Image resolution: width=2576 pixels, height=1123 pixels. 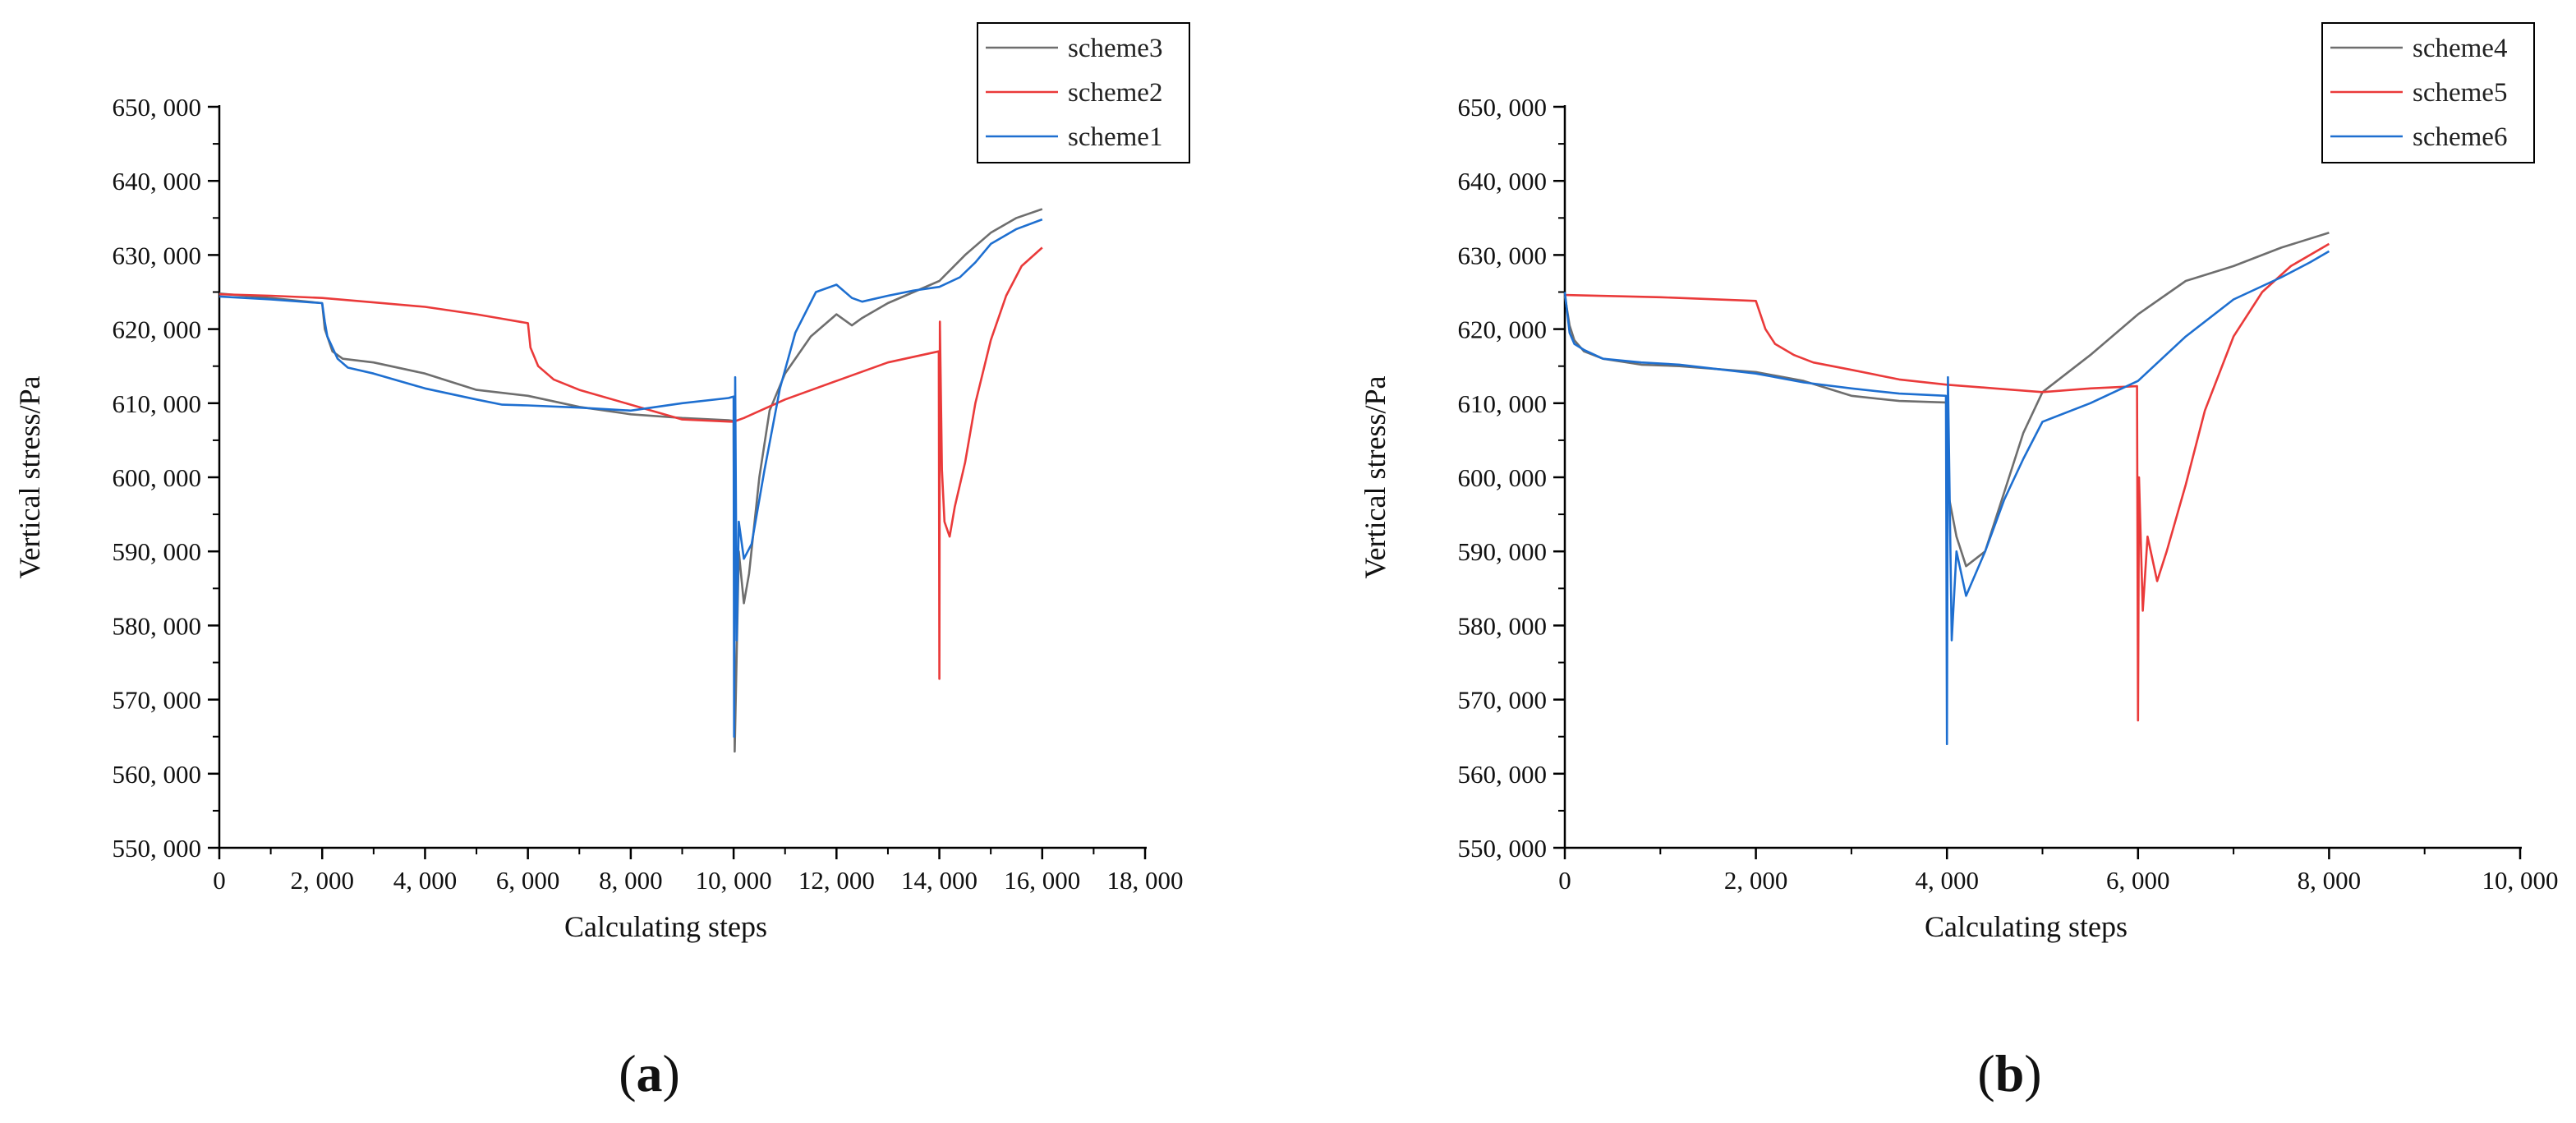 I want to click on chart-b-y-tick-label: 590, 000, so click(x=1503, y=551).